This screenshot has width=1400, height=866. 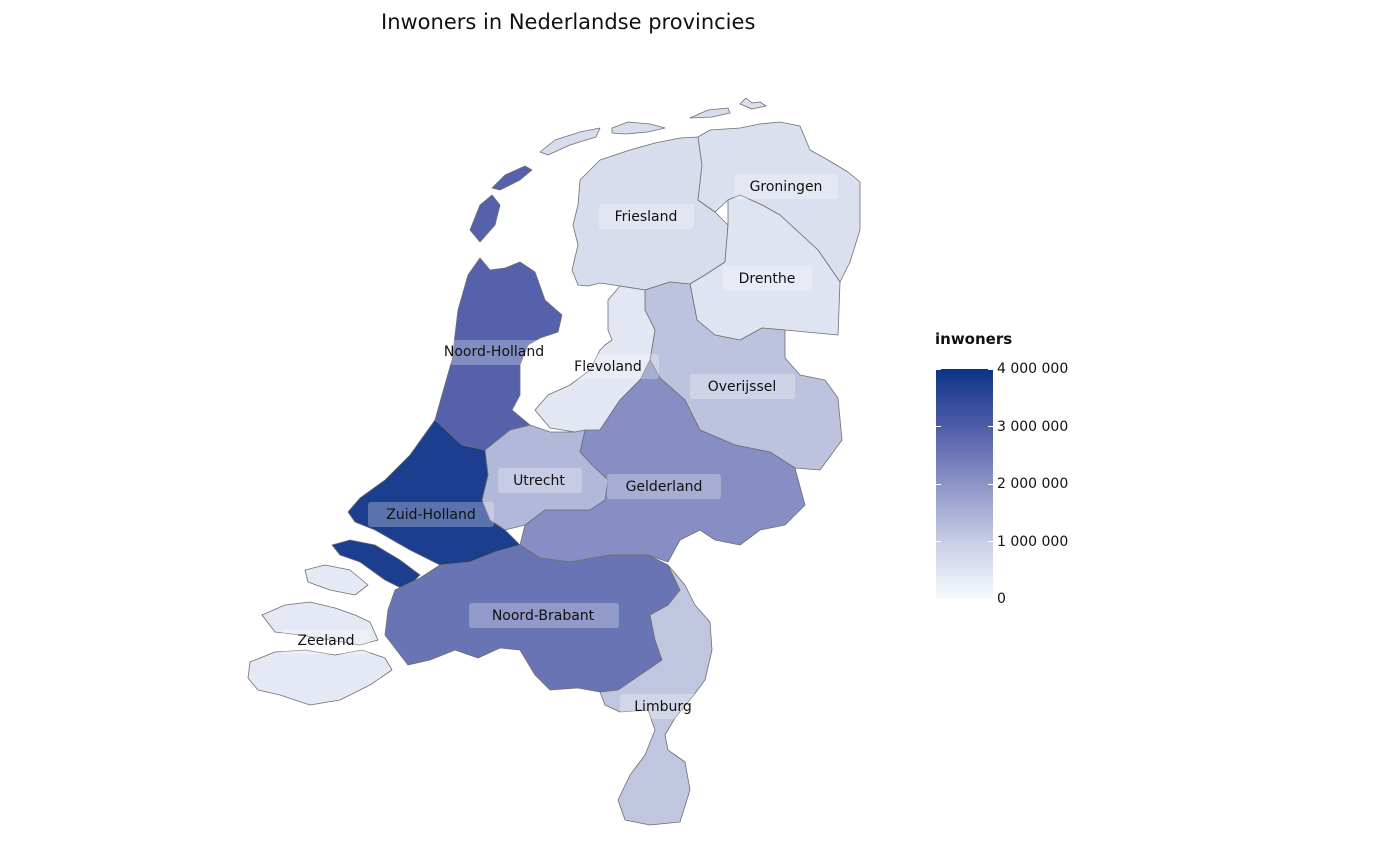 I want to click on province-label-noord-holland: Noord-Holland, so click(x=495, y=352).